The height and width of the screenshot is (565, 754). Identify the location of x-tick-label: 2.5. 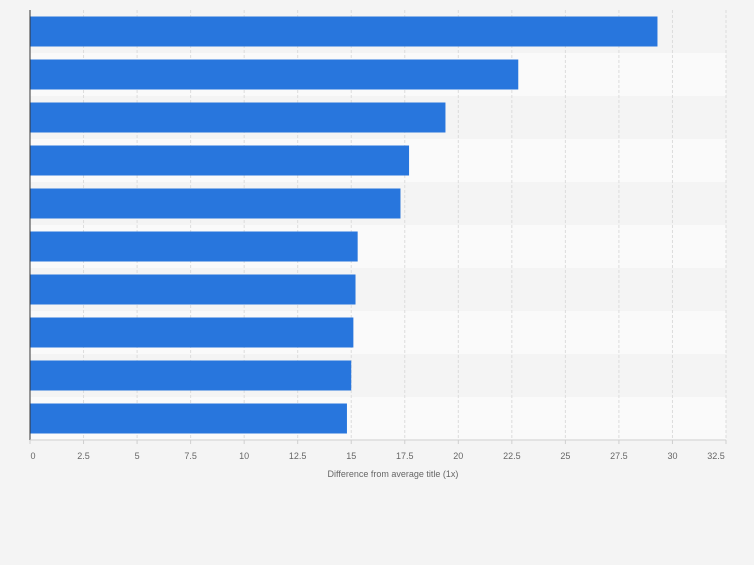
(83, 456).